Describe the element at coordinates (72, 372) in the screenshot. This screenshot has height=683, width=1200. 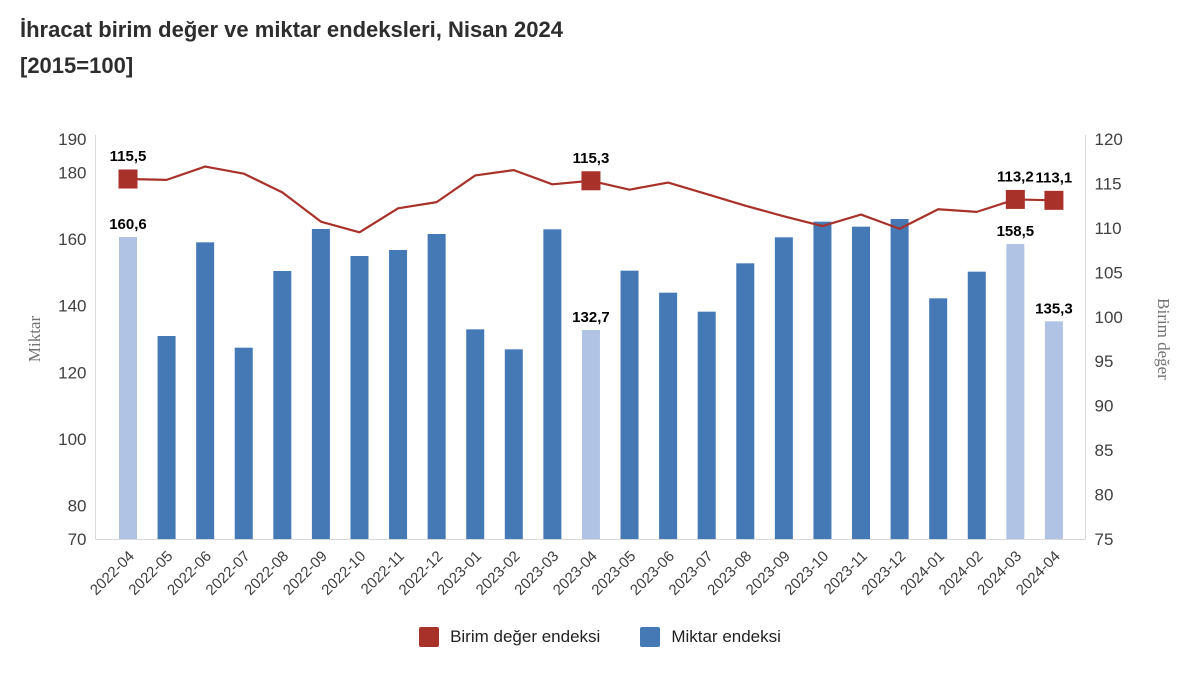
I see `left-axis-tick-120: 120` at that location.